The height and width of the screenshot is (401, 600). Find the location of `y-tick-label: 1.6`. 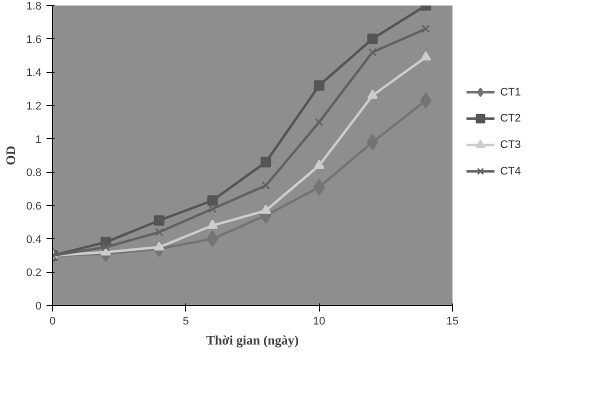

y-tick-label: 1.6 is located at coordinates (34, 40).